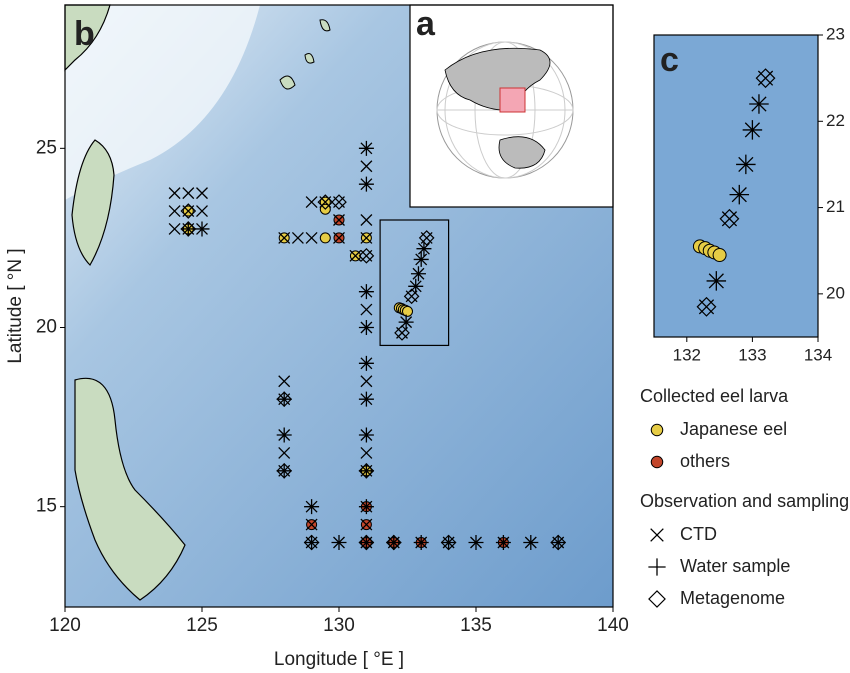 This screenshot has width=850, height=673. What do you see at coordinates (339, 625) in the screenshot?
I see `x-tick-label: 130` at bounding box center [339, 625].